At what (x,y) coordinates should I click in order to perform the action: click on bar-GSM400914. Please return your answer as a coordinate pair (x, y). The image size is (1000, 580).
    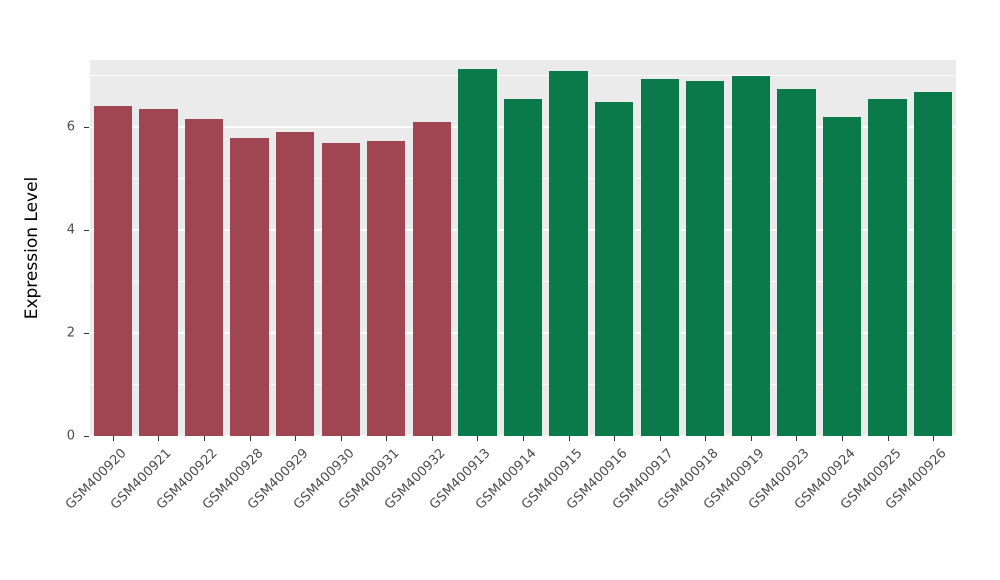
    Looking at the image, I should click on (523, 267).